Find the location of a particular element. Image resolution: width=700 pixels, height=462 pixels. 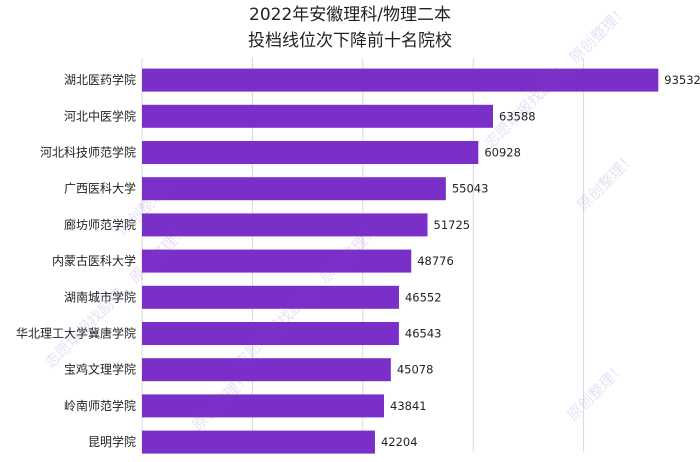

category-label: 华北理工大学冀唐学院 is located at coordinates (76, 333).